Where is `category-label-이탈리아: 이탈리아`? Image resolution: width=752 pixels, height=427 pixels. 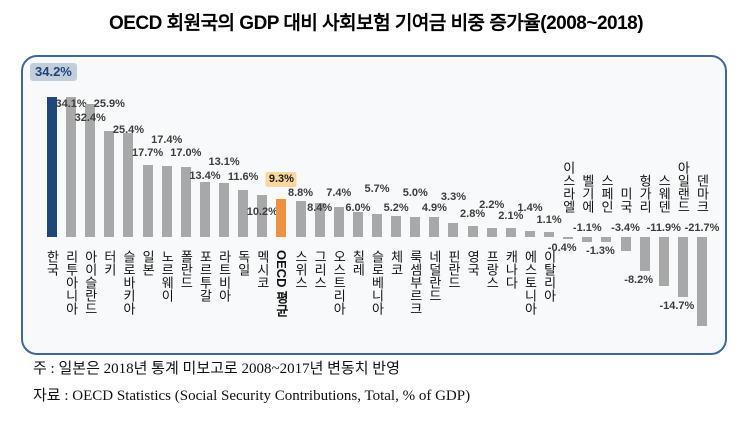 category-label-이탈리아: 이탈리아 is located at coordinates (549, 276).